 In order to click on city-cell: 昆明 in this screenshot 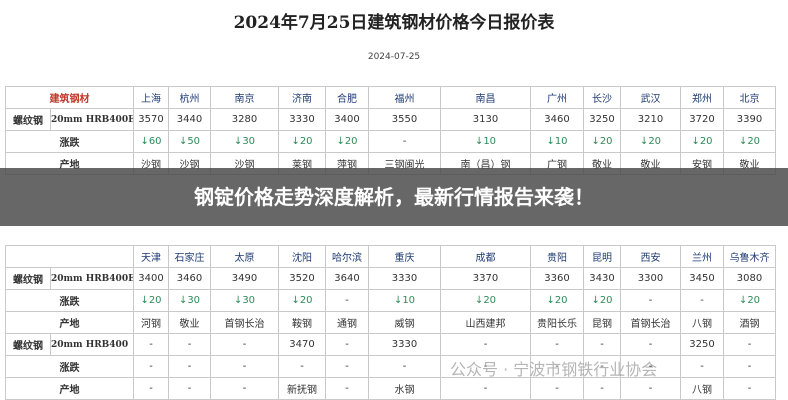, I will do `click(602, 256)`.